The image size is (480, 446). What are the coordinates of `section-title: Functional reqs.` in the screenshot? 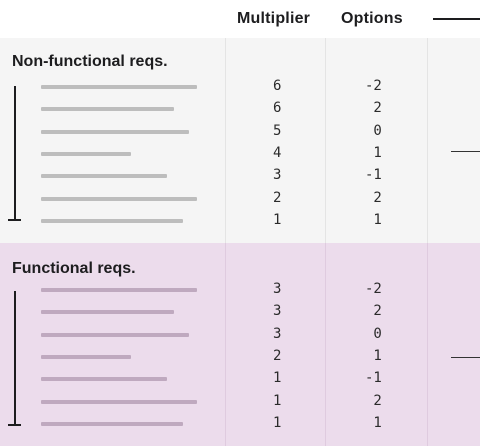 It's located at (74, 268).